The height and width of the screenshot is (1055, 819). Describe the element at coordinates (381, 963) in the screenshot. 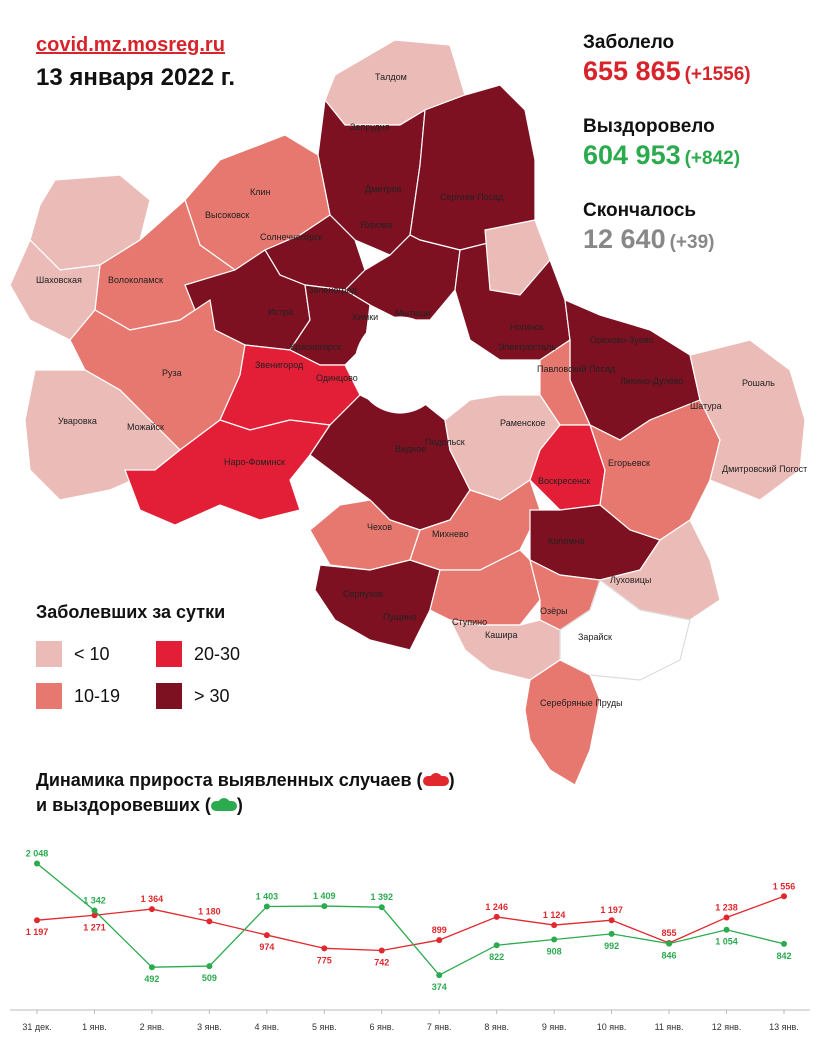

I see `cases-data-label: 742` at that location.